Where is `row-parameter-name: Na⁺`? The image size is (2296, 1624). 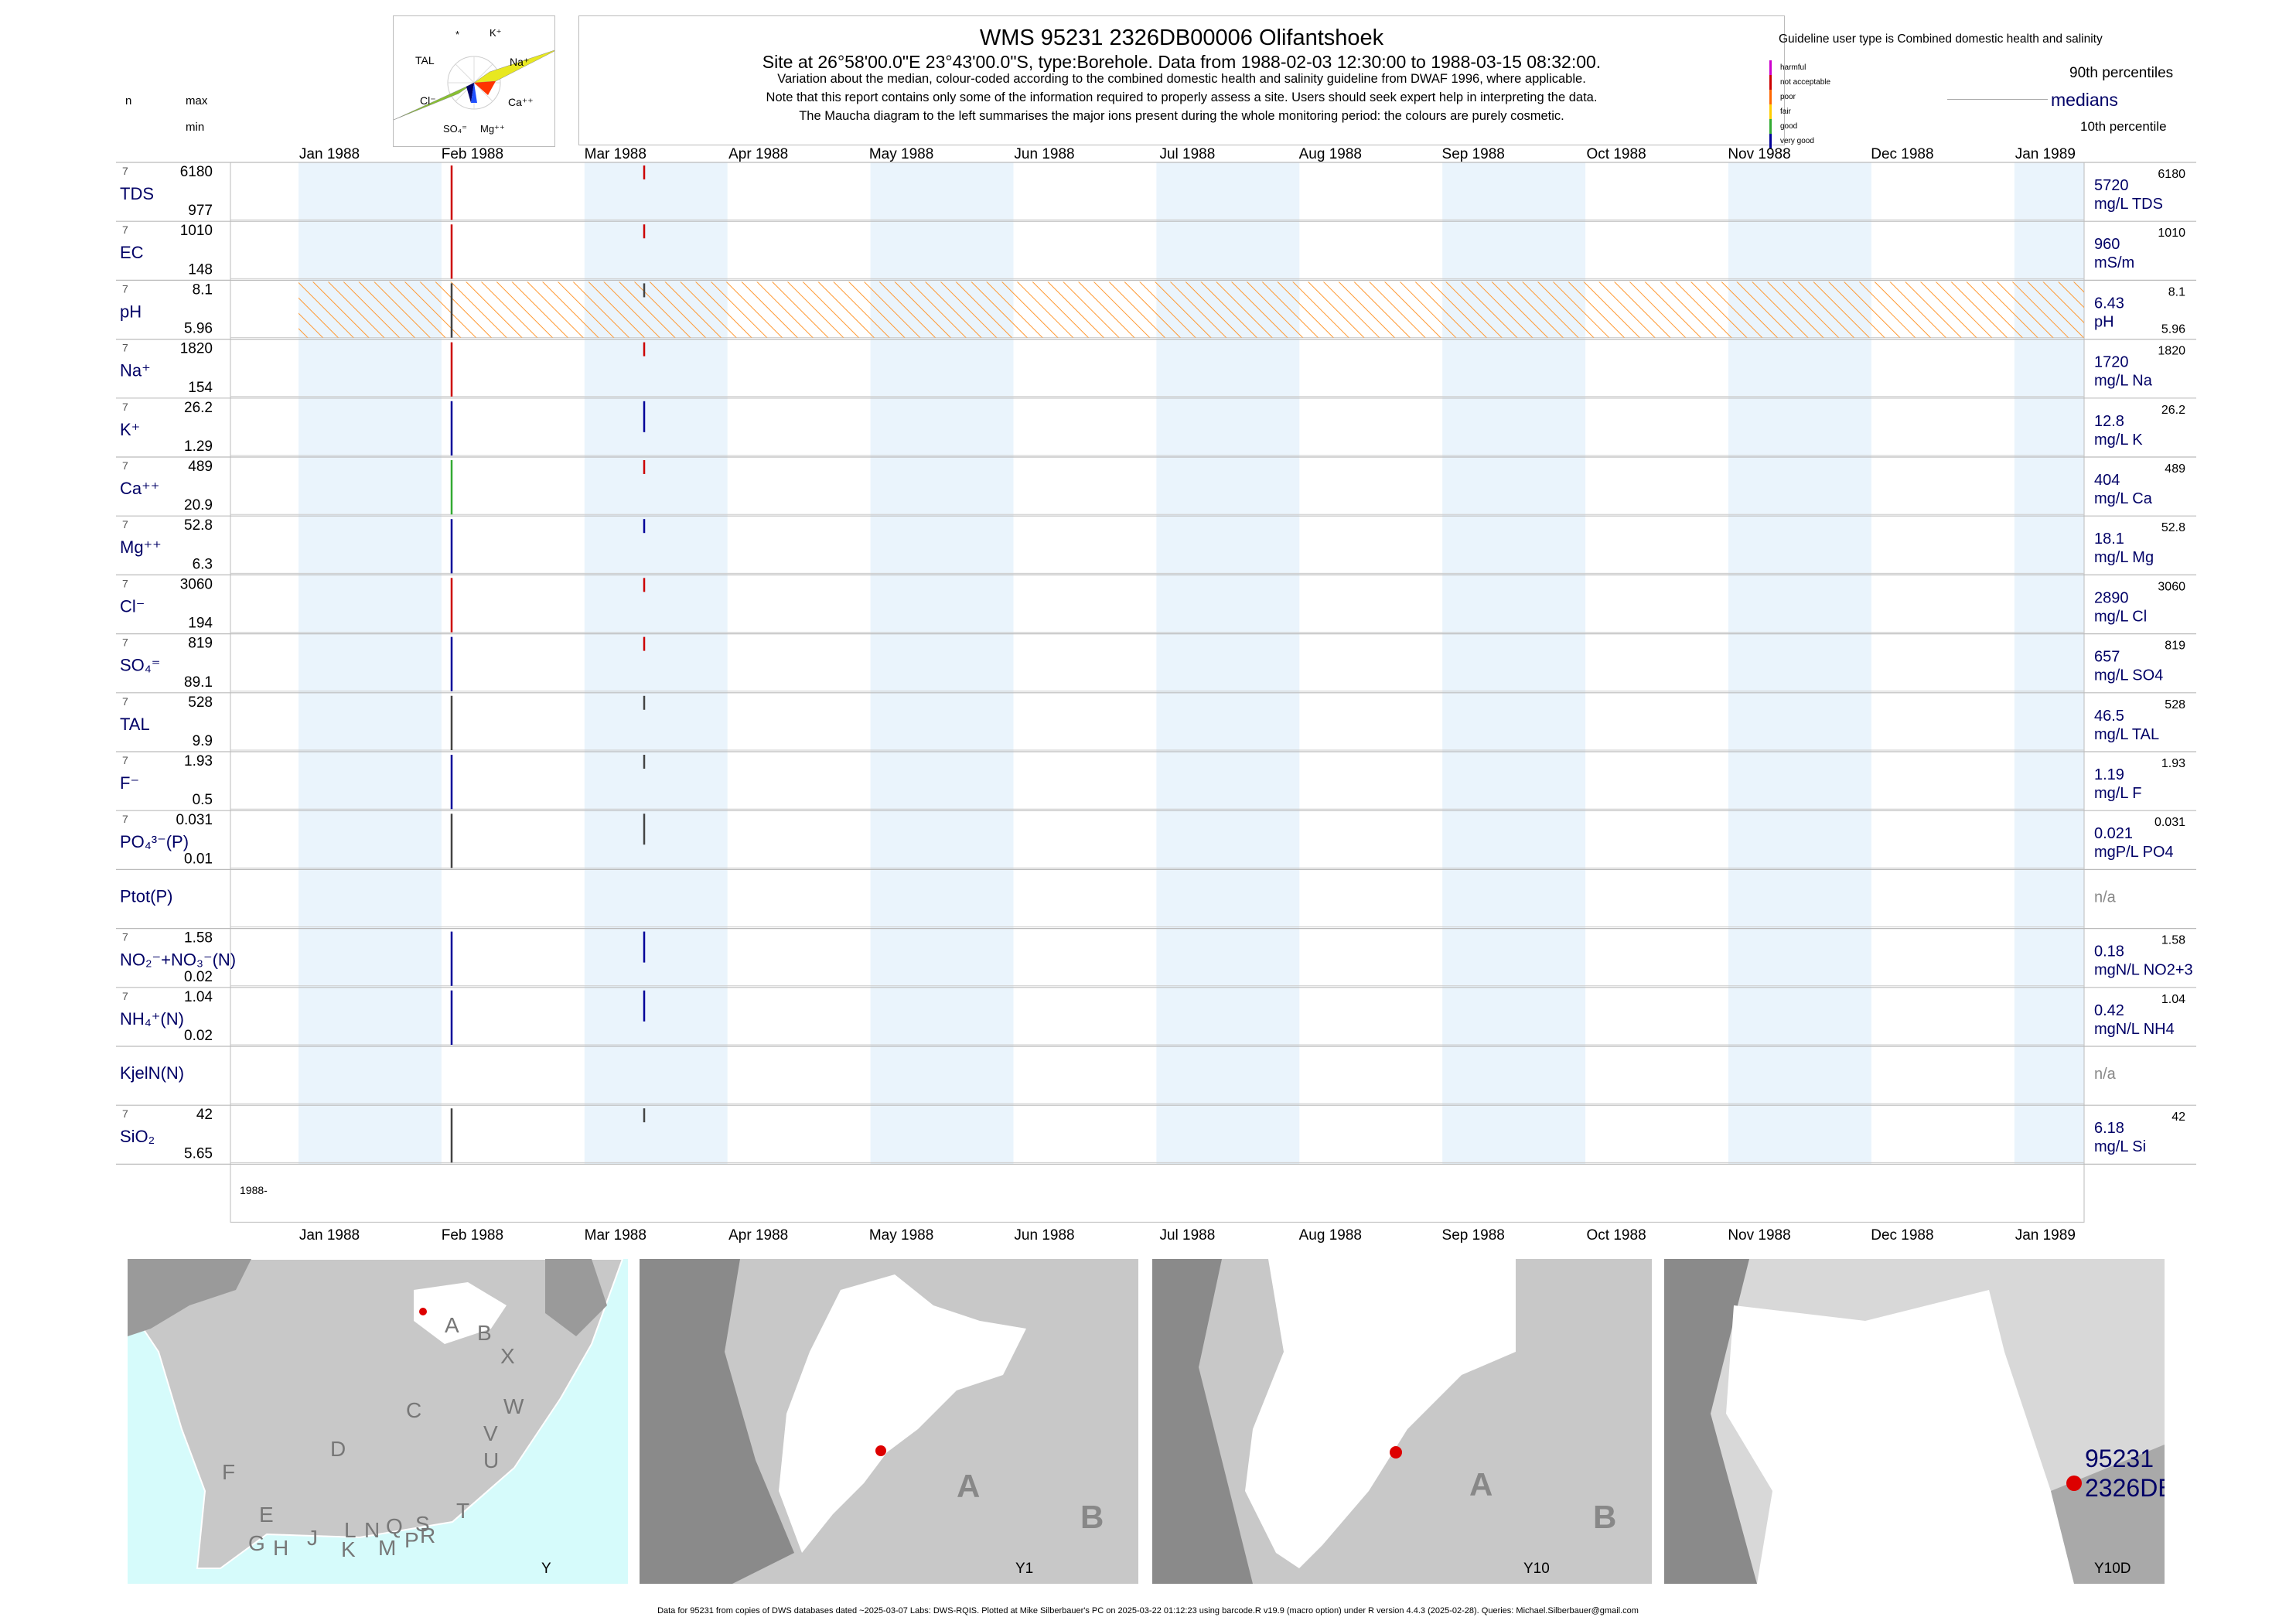
row-parameter-name: Na⁺ is located at coordinates (135, 370).